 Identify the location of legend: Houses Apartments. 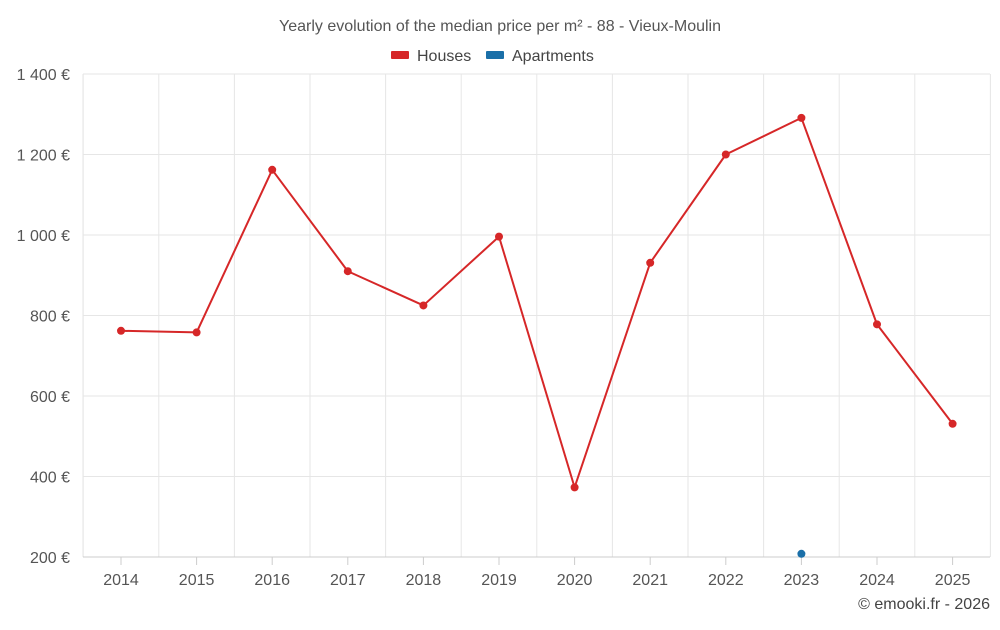
(492, 56).